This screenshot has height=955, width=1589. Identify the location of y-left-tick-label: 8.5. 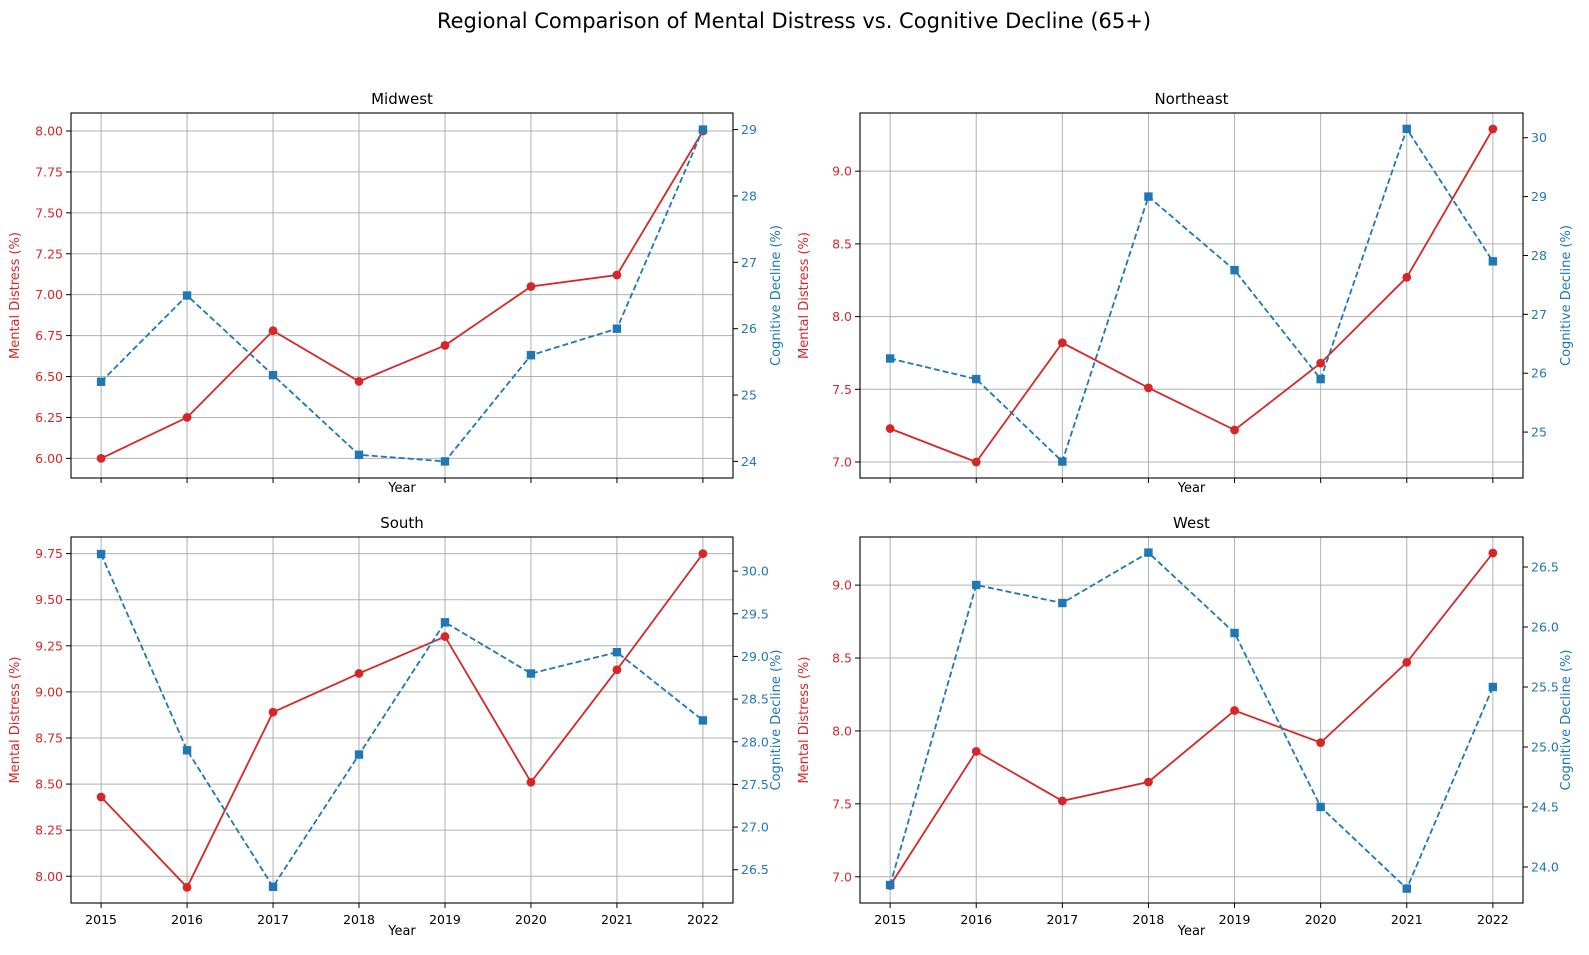
(842, 243).